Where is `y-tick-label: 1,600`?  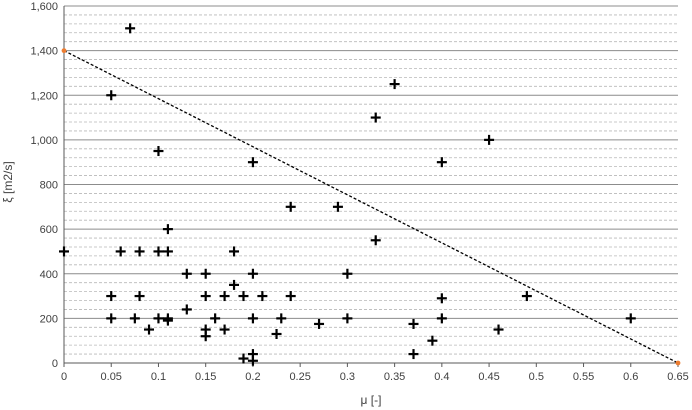 y-tick-label: 1,600 is located at coordinates (44, 7).